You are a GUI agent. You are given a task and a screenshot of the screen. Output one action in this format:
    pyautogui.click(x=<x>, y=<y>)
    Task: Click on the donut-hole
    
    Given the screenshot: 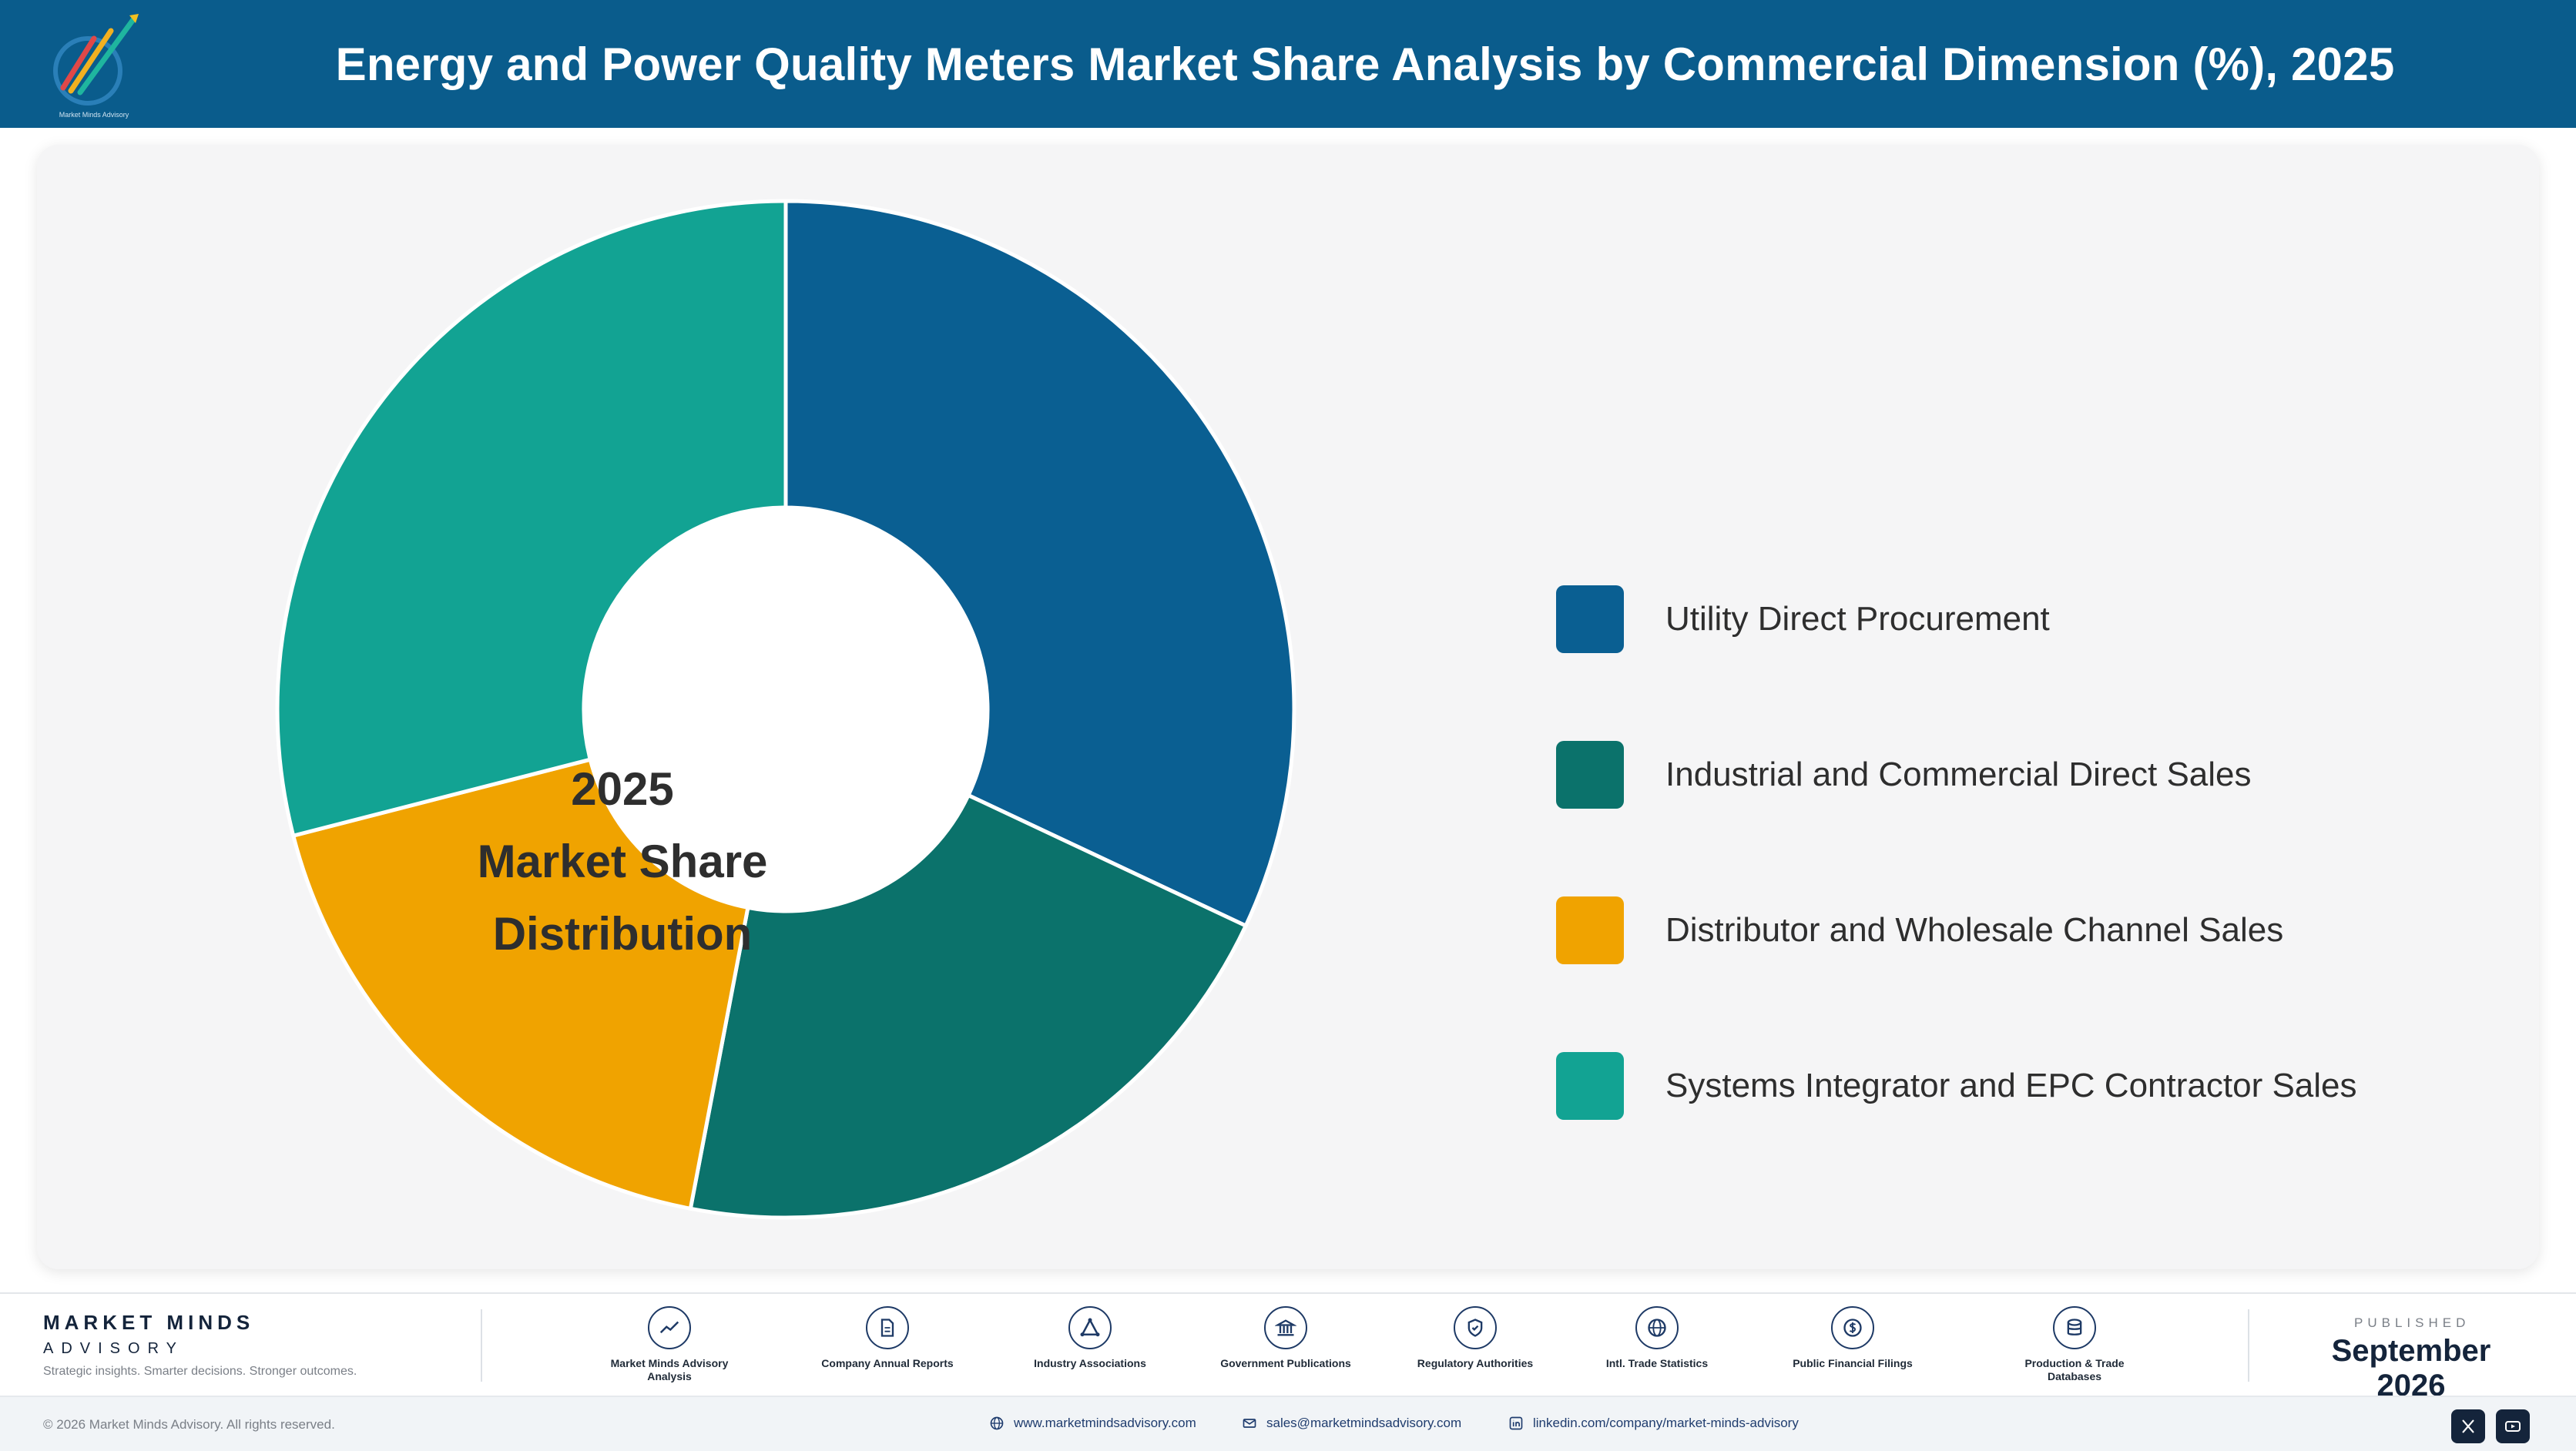 What is the action you would take?
    pyautogui.click(x=785, y=709)
    